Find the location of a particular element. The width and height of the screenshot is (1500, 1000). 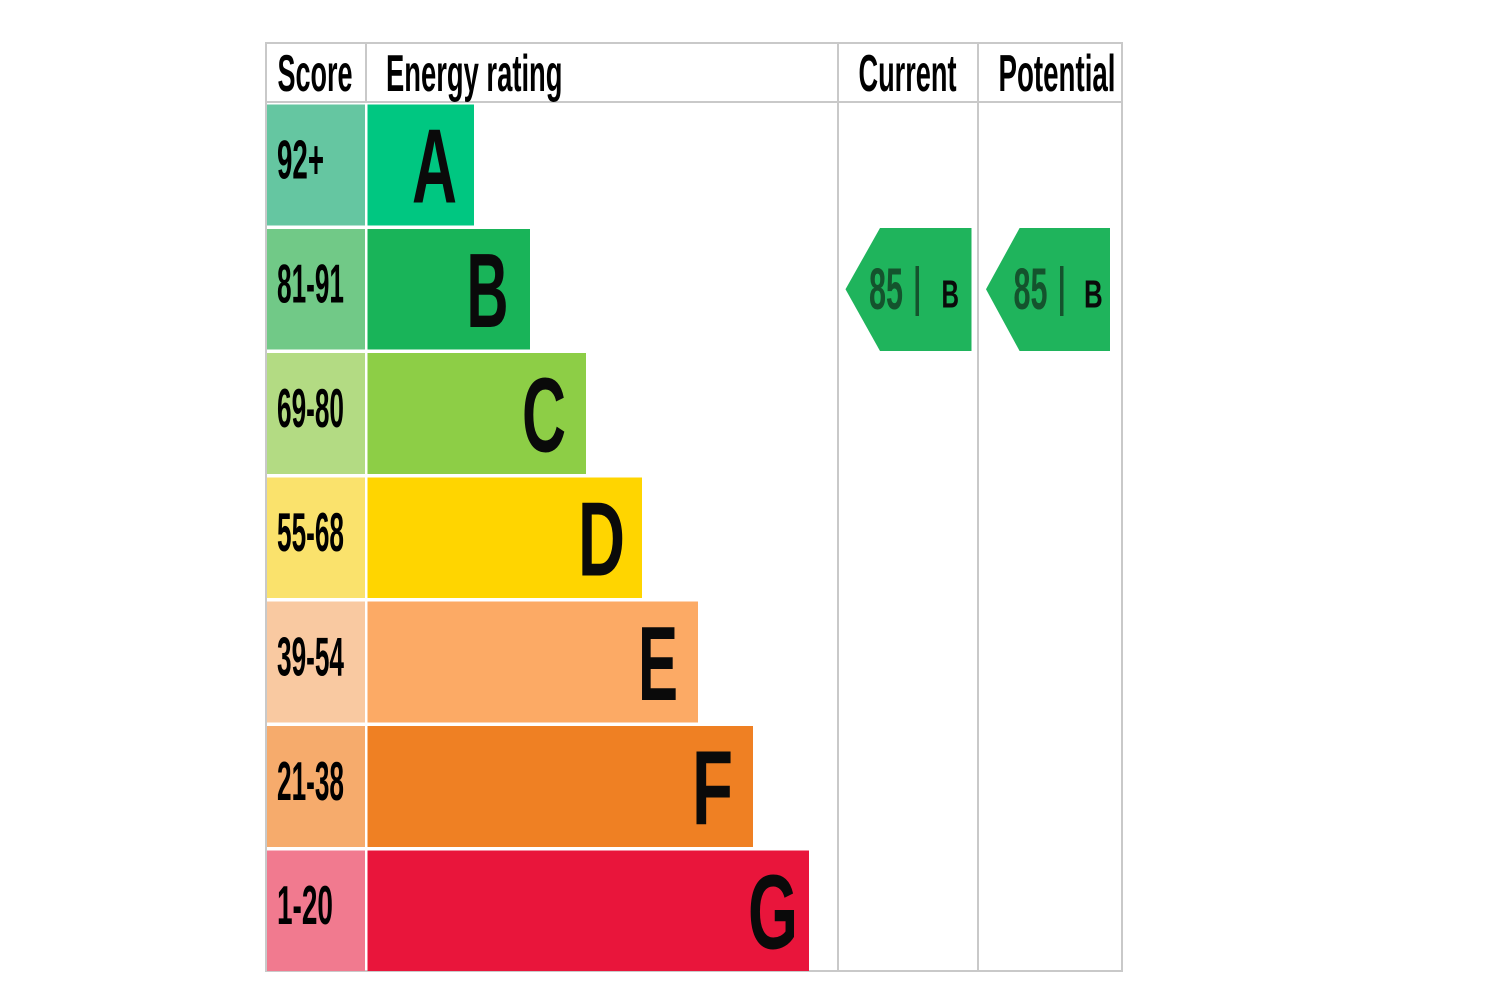

svg-text: 69-80 is located at coordinates (310, 408).